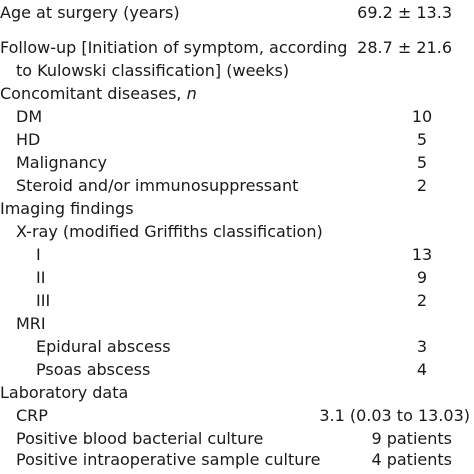 The image size is (474, 474). I want to click on row-value: 9 patients, so click(411, 438).